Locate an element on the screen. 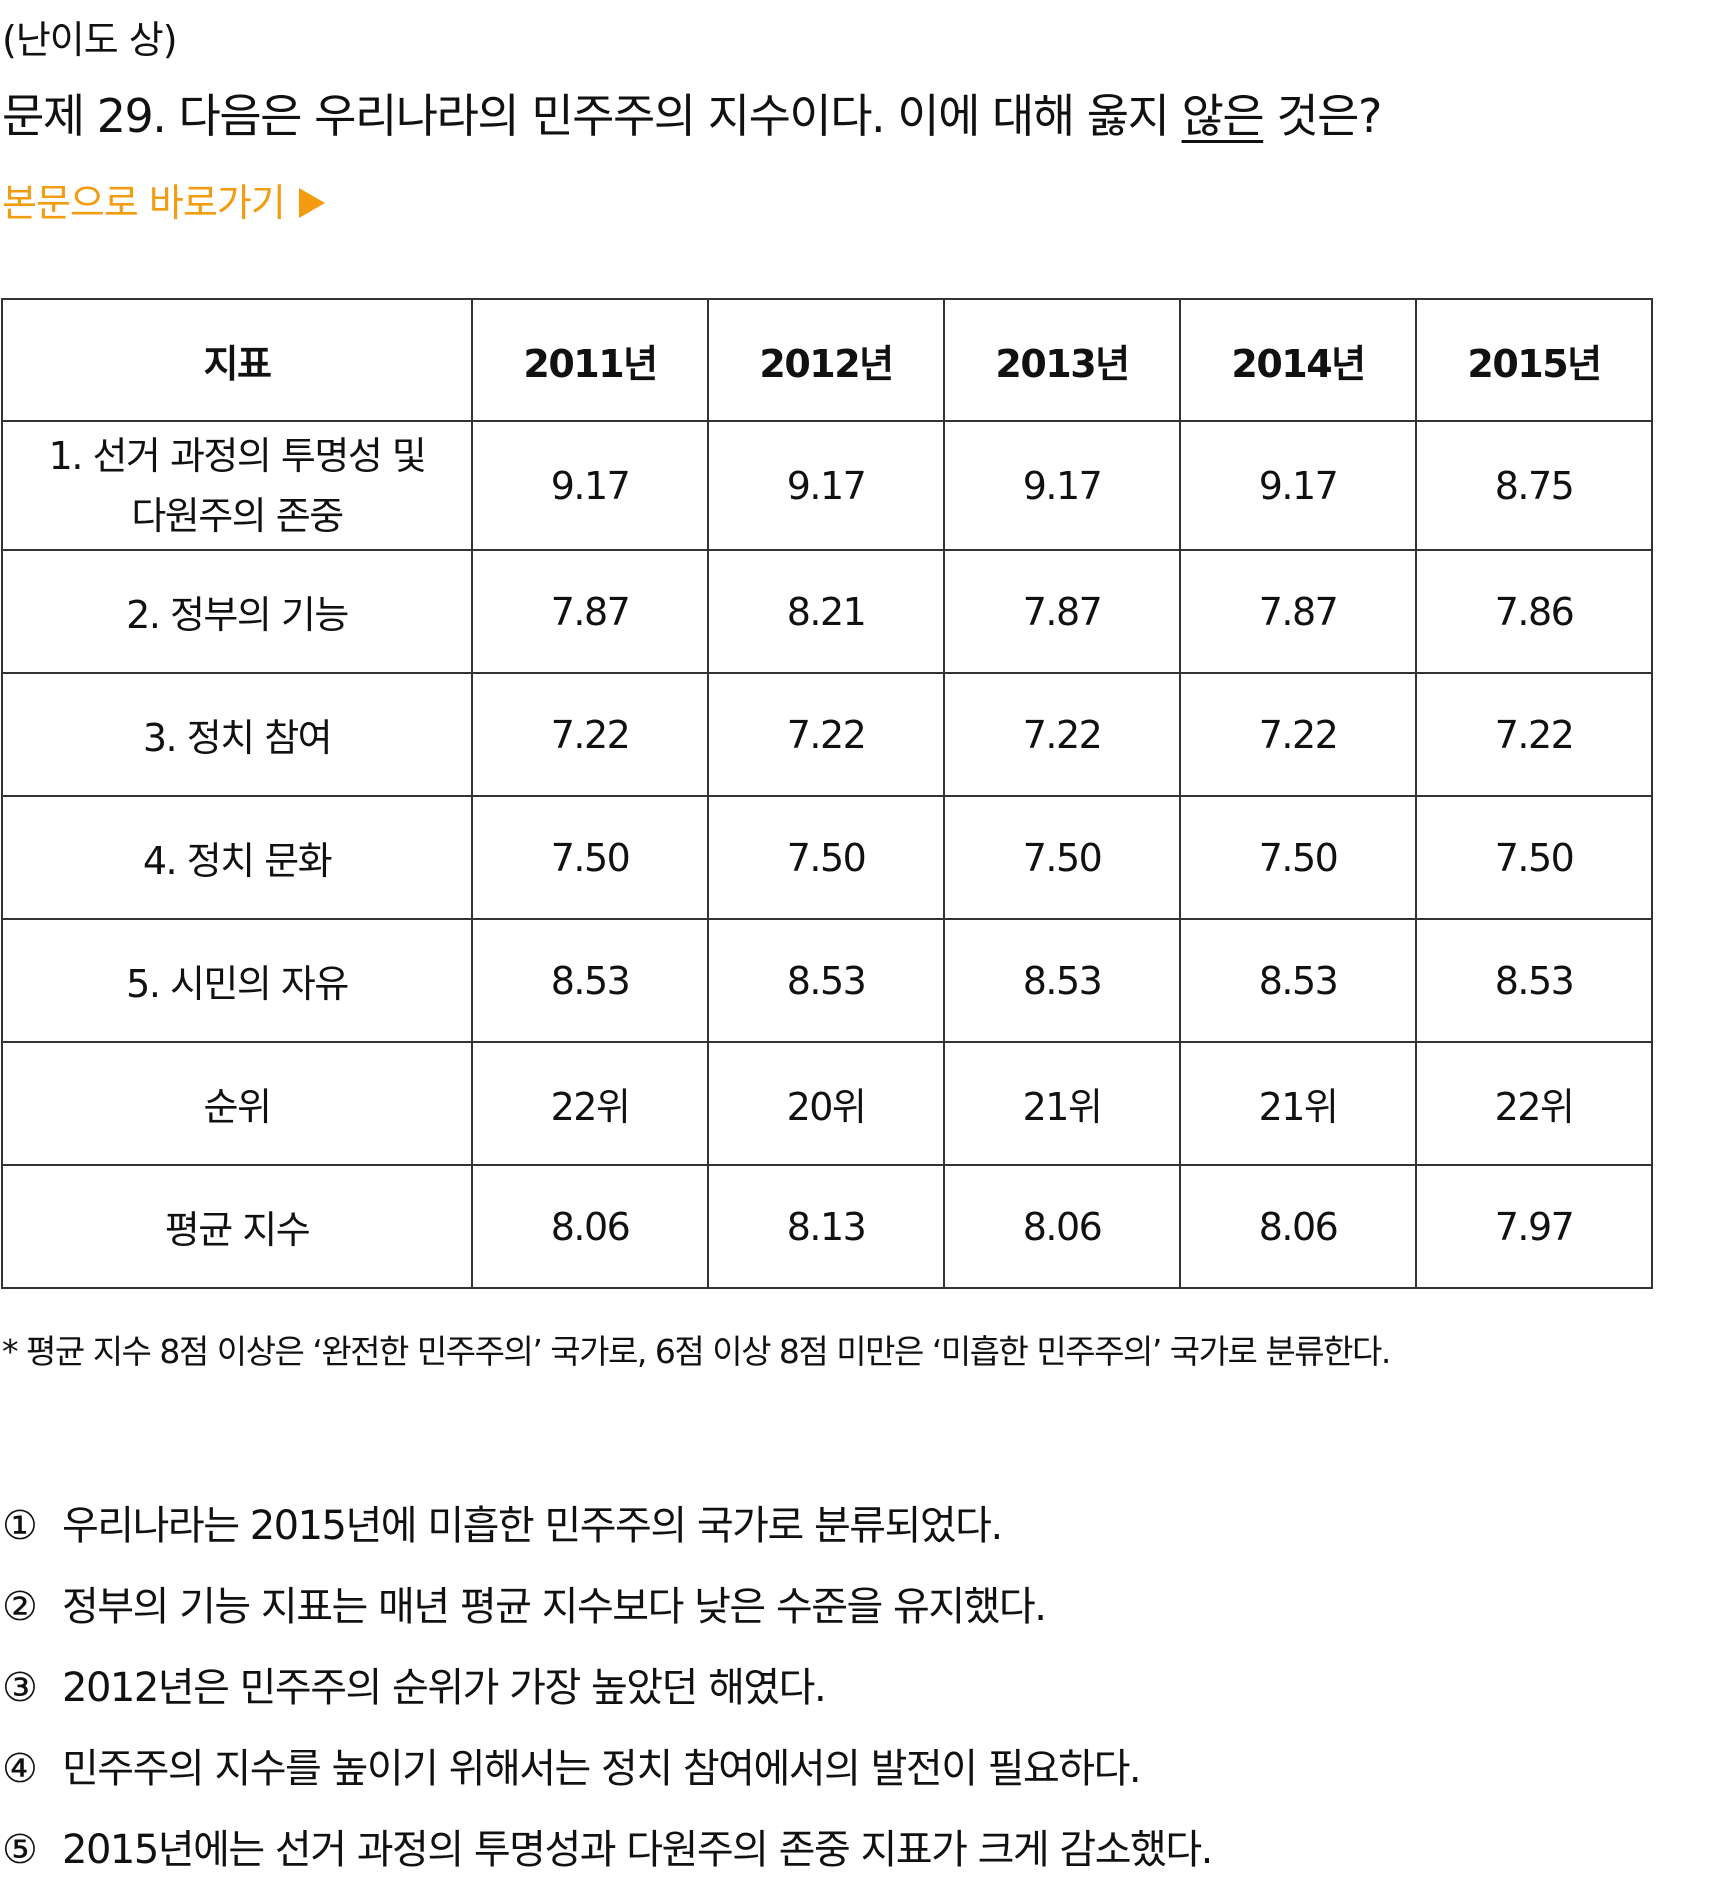 The height and width of the screenshot is (1903, 1725). table-cell: 7.97 is located at coordinates (1534, 1226).